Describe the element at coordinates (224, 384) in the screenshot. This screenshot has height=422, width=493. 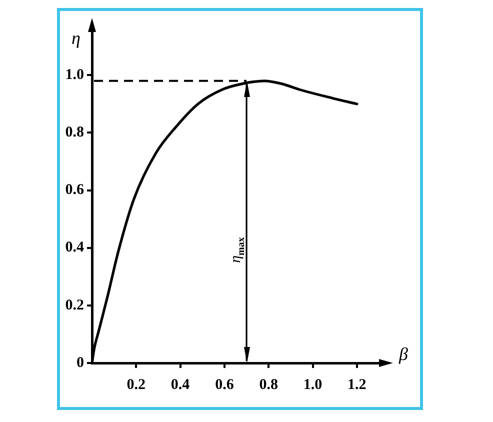
I see `x-tick-label: 0.6` at that location.